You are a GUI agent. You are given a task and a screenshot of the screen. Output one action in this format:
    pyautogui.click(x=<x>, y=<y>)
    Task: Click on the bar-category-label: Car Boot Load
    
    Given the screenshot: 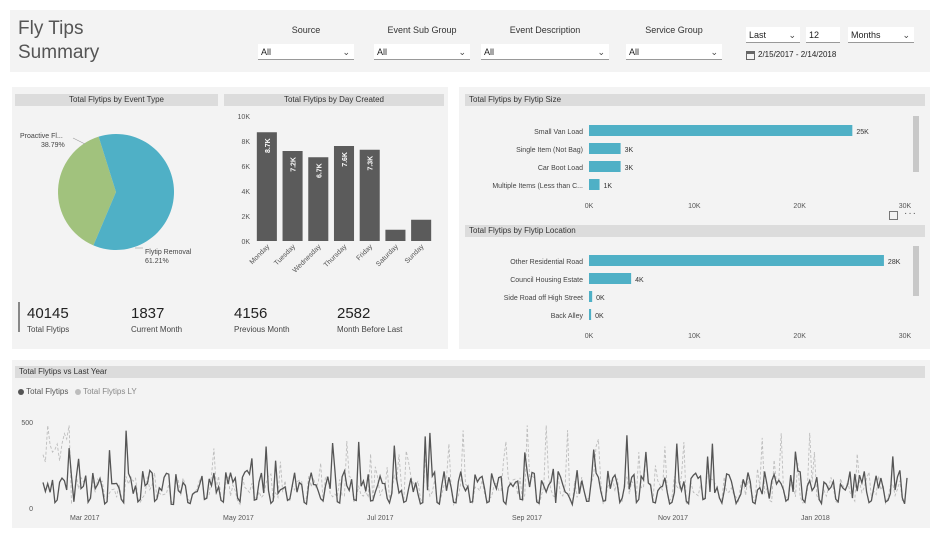 What is the action you would take?
    pyautogui.click(x=560, y=168)
    